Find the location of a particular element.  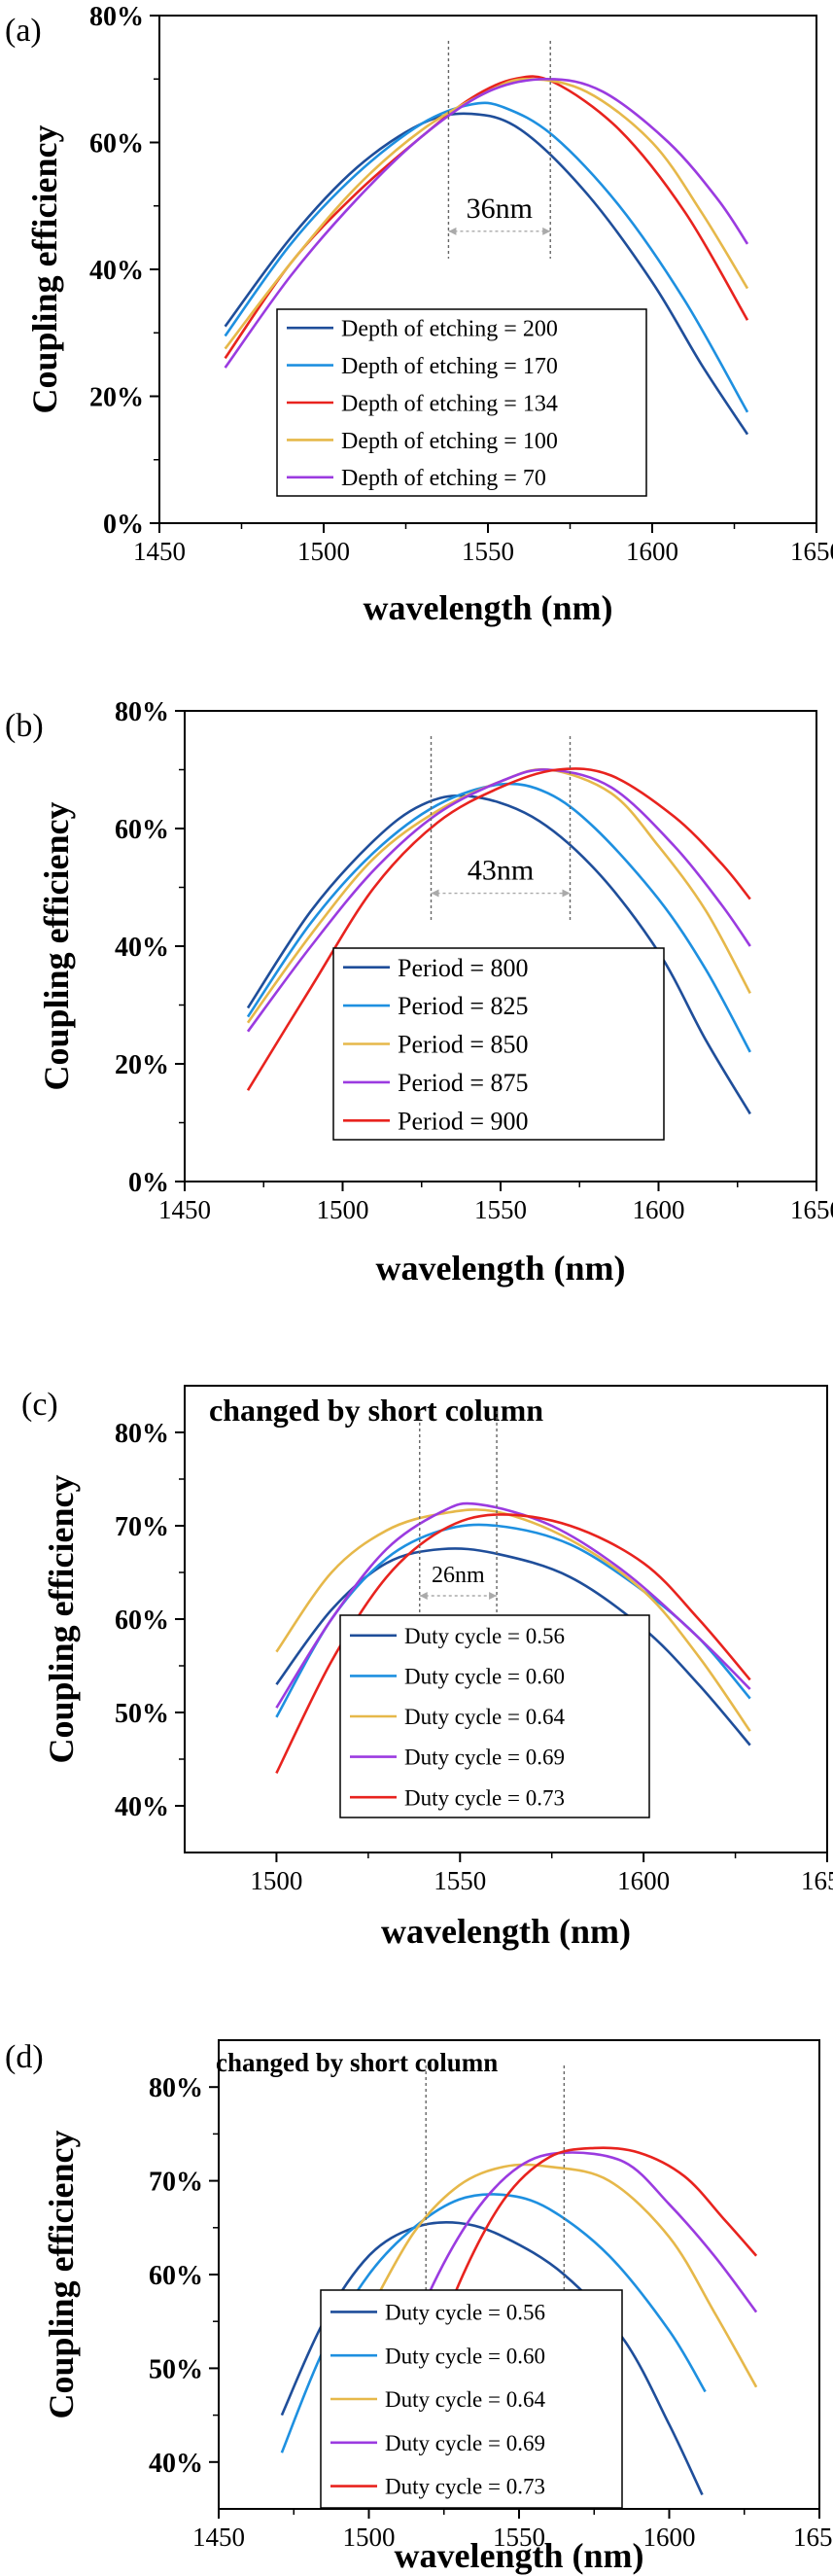

annotation-label: 36nm is located at coordinates (500, 209).